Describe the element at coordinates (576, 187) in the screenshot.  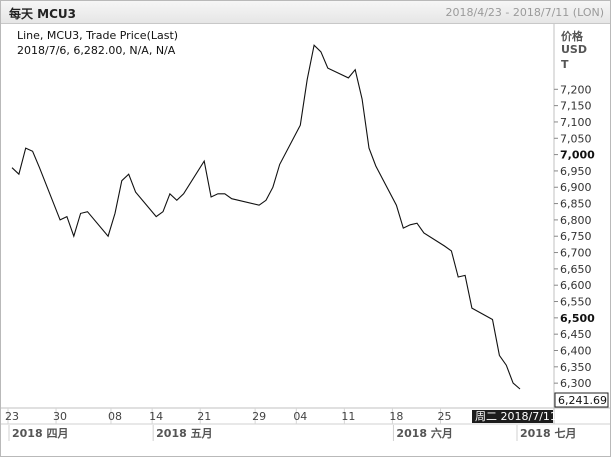
I see `y-tick-label: 6,900` at that location.